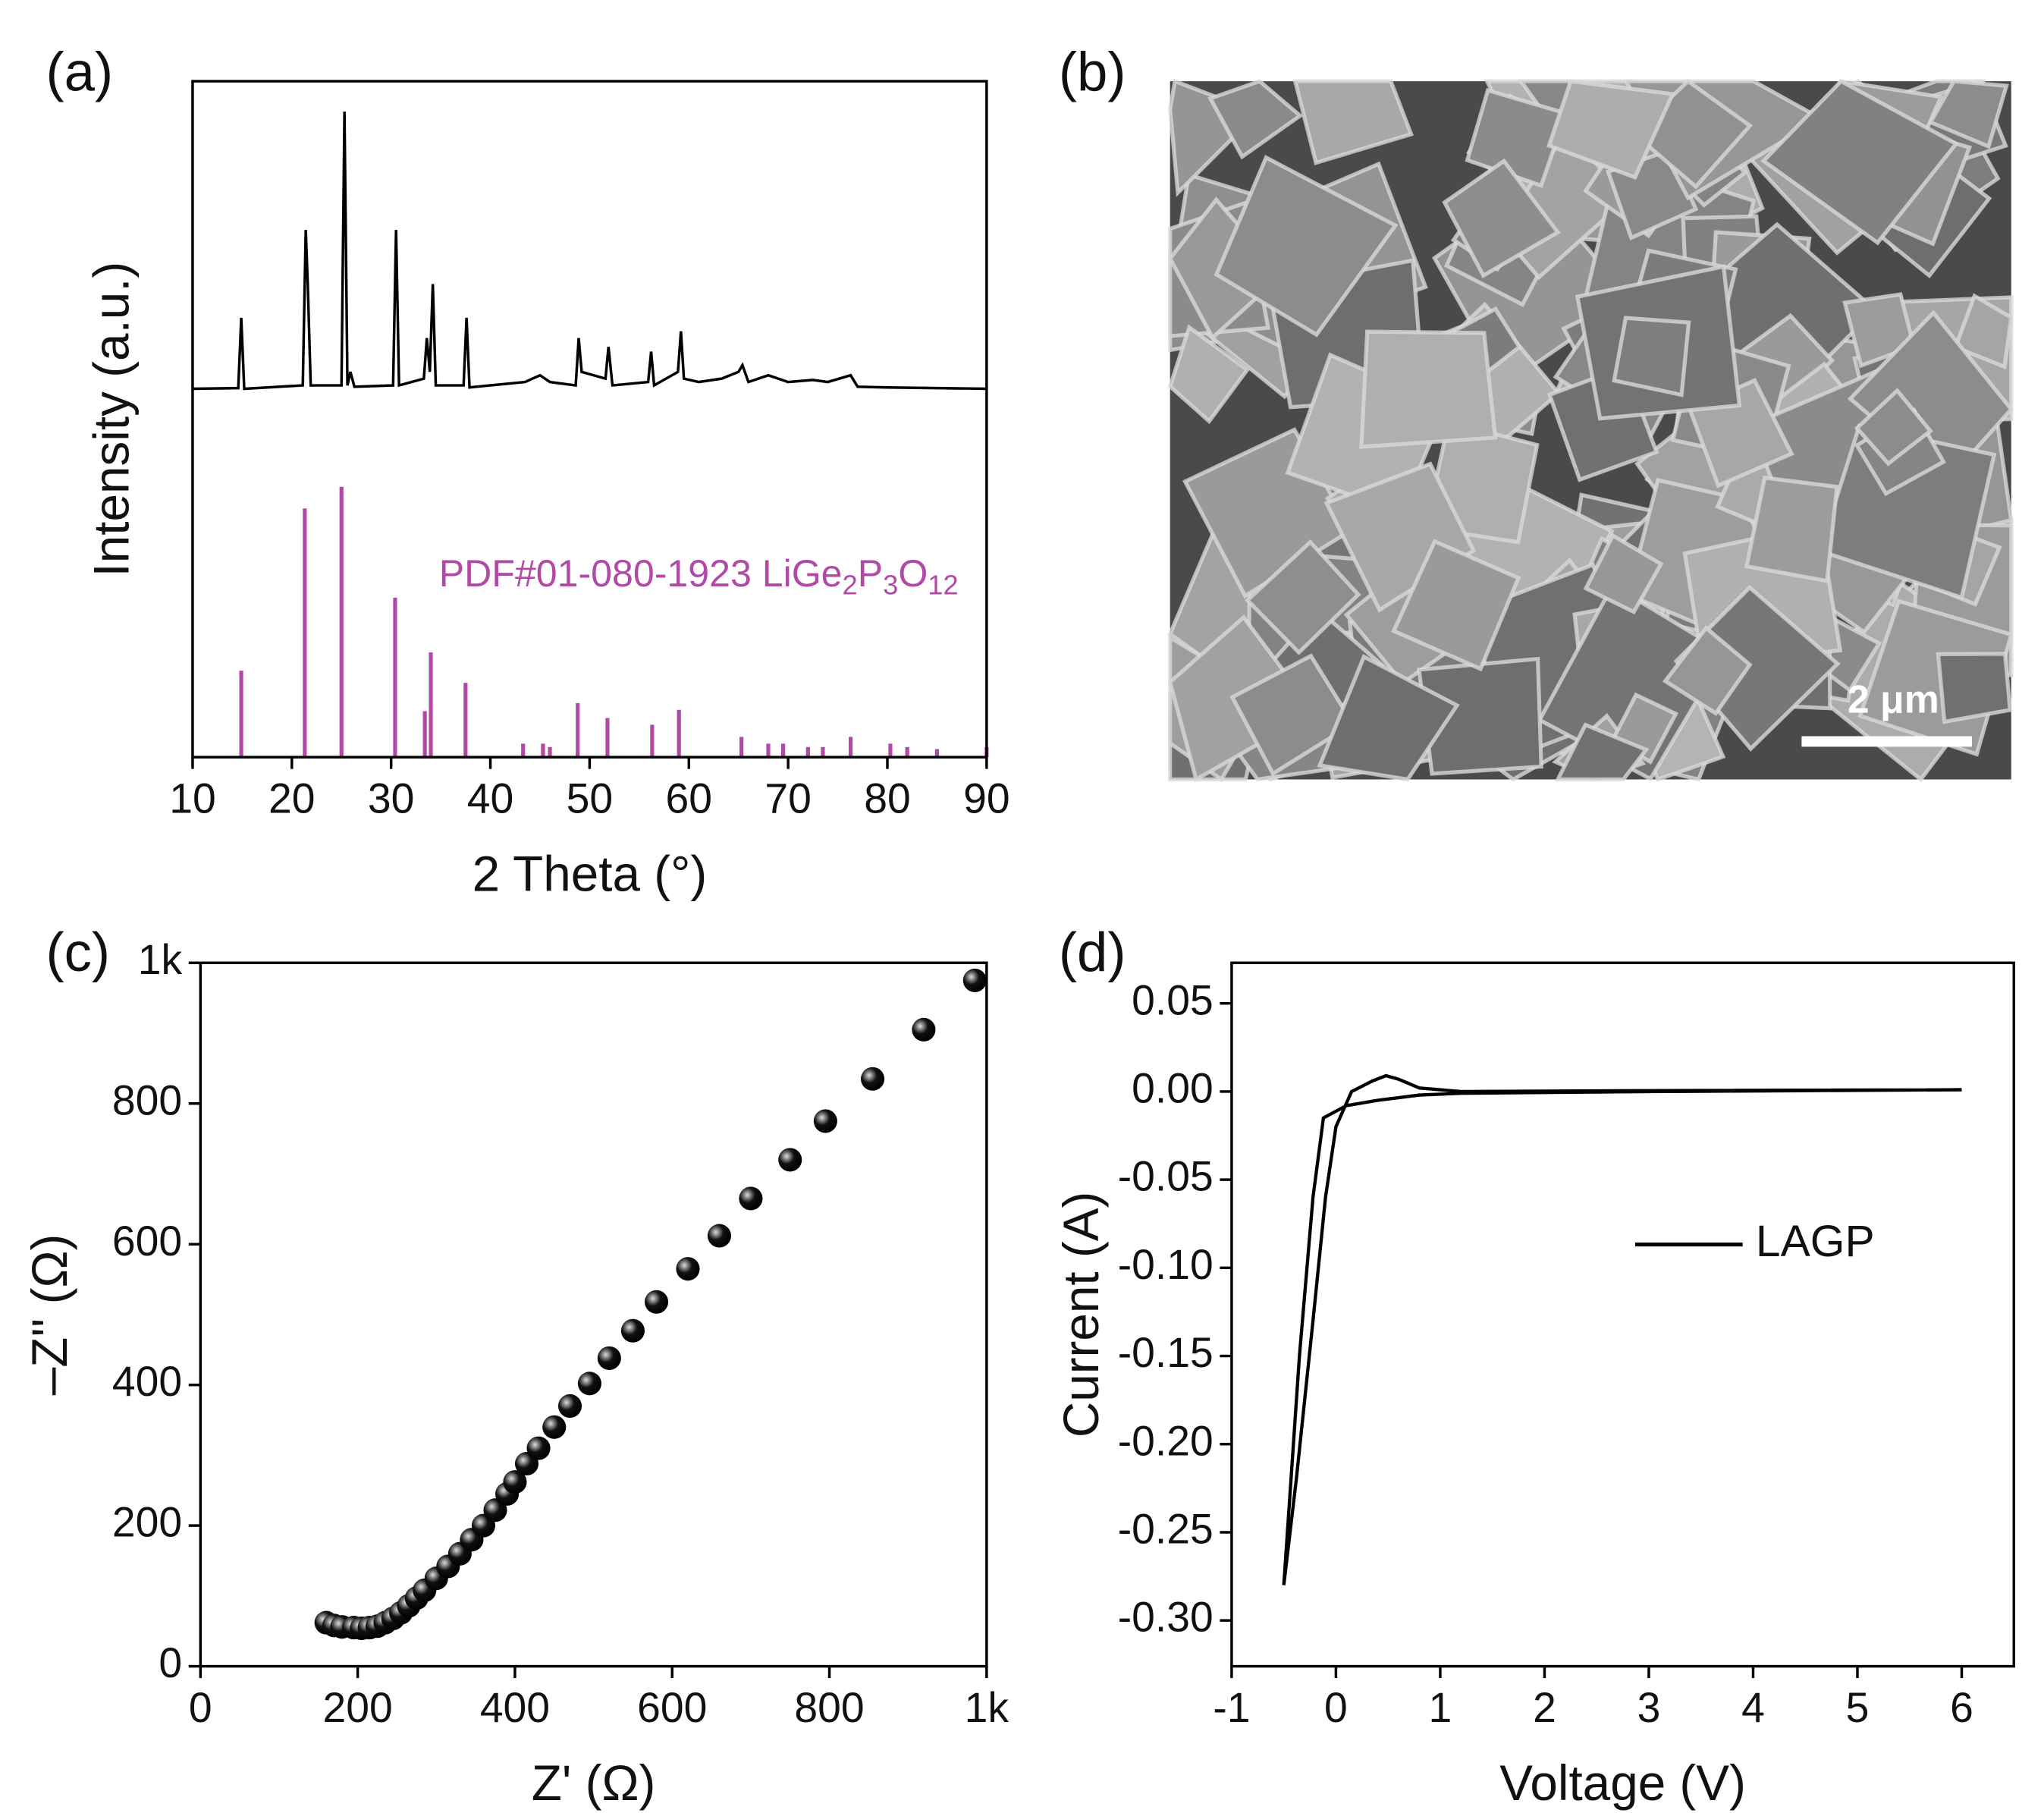 Image resolution: width=2044 pixels, height=1813 pixels. I want to click on y-axis-label: –Z'' (Ω), so click(50, 1315).